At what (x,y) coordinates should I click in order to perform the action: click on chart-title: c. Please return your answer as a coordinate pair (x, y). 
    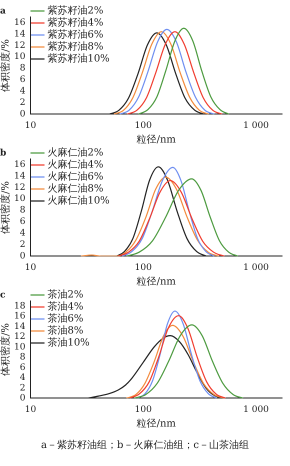
    Looking at the image, I should click on (3, 295).